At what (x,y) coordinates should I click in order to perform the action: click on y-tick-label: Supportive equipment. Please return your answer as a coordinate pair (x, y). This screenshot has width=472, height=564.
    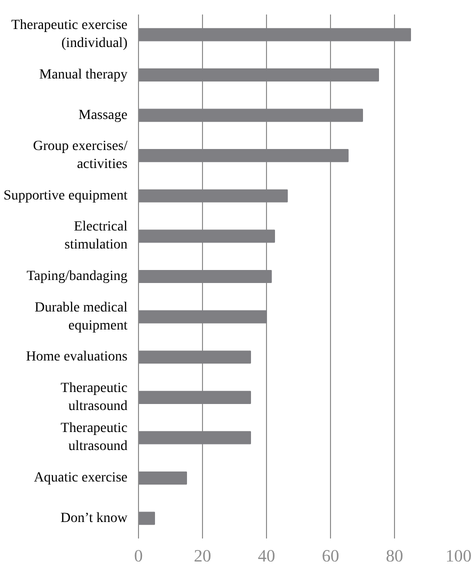
    Looking at the image, I should click on (65, 196).